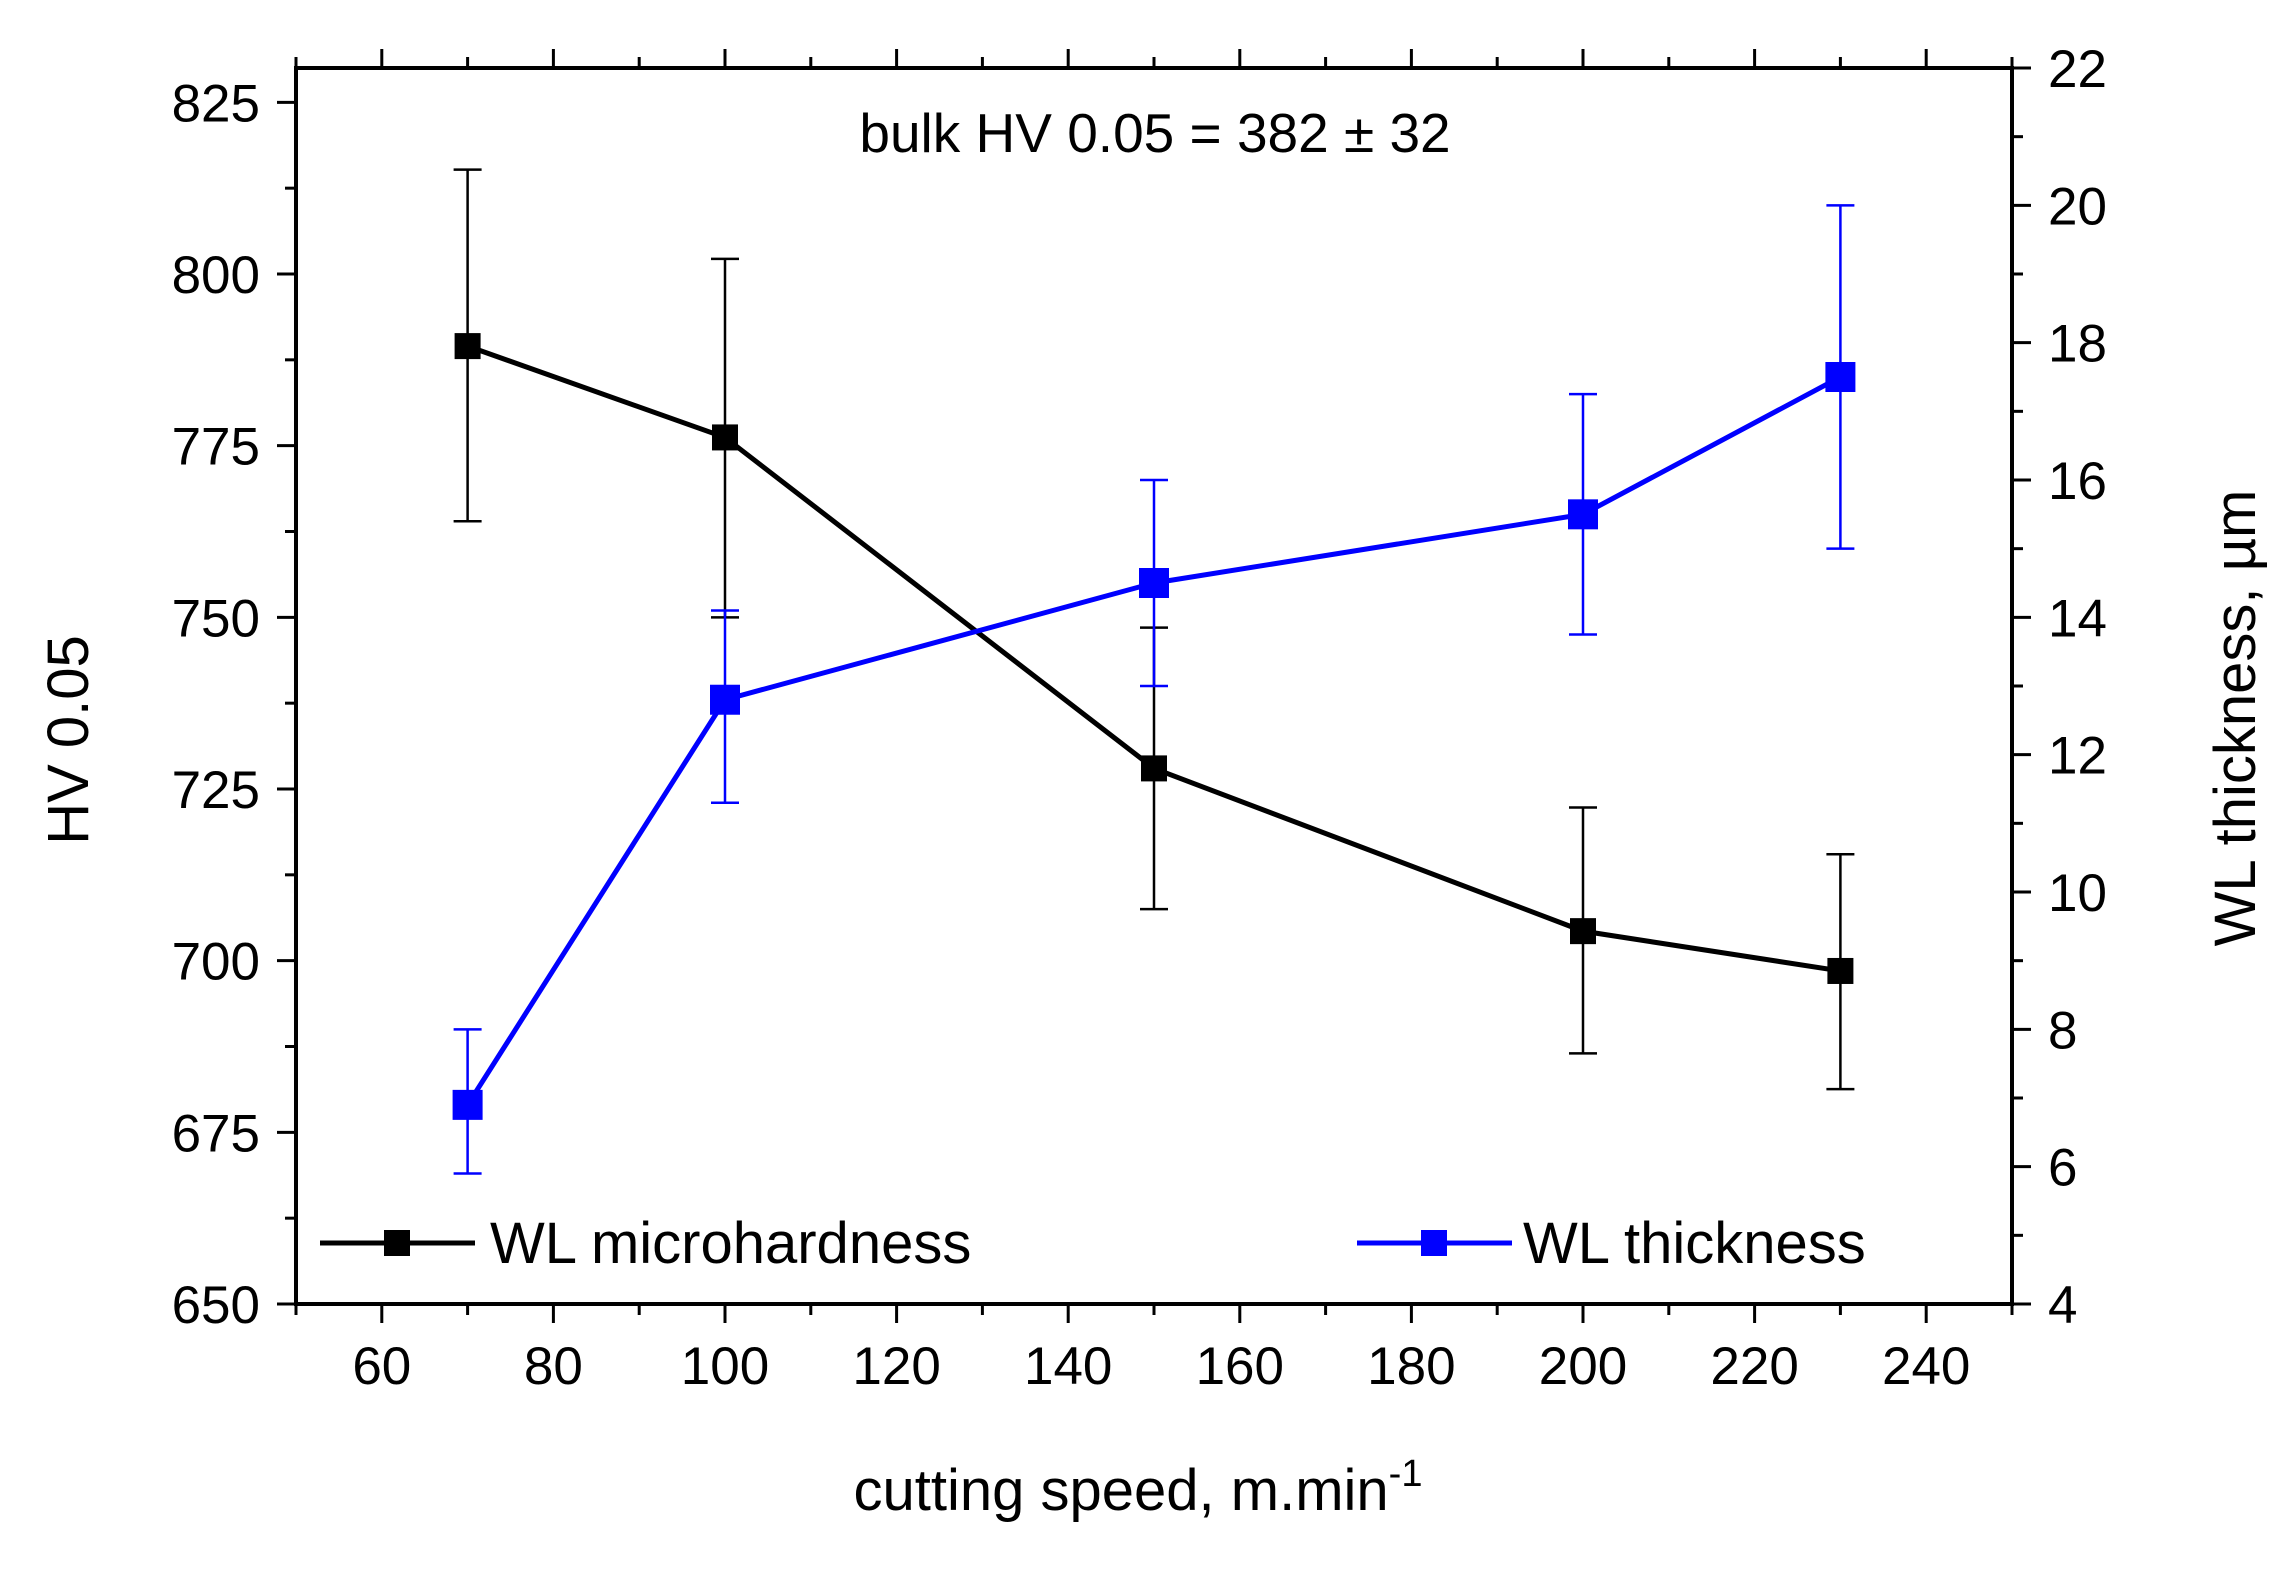 The image size is (2284, 1571). I want to click on x-tick-label: 100, so click(725, 1366).